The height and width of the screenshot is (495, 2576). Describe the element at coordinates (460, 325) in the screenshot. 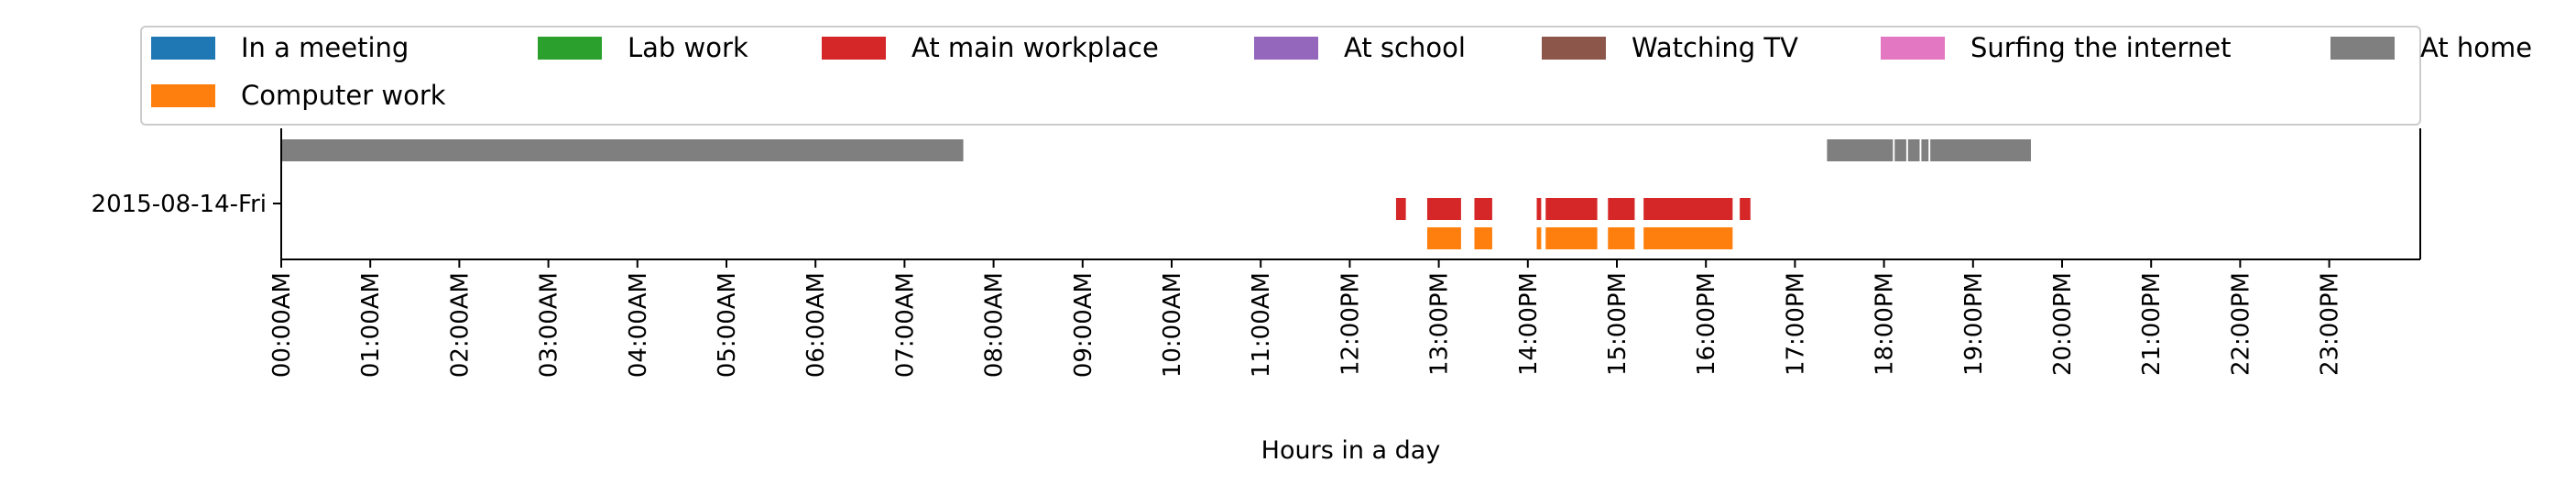

I see `x-tick-label: 02:00AM` at that location.